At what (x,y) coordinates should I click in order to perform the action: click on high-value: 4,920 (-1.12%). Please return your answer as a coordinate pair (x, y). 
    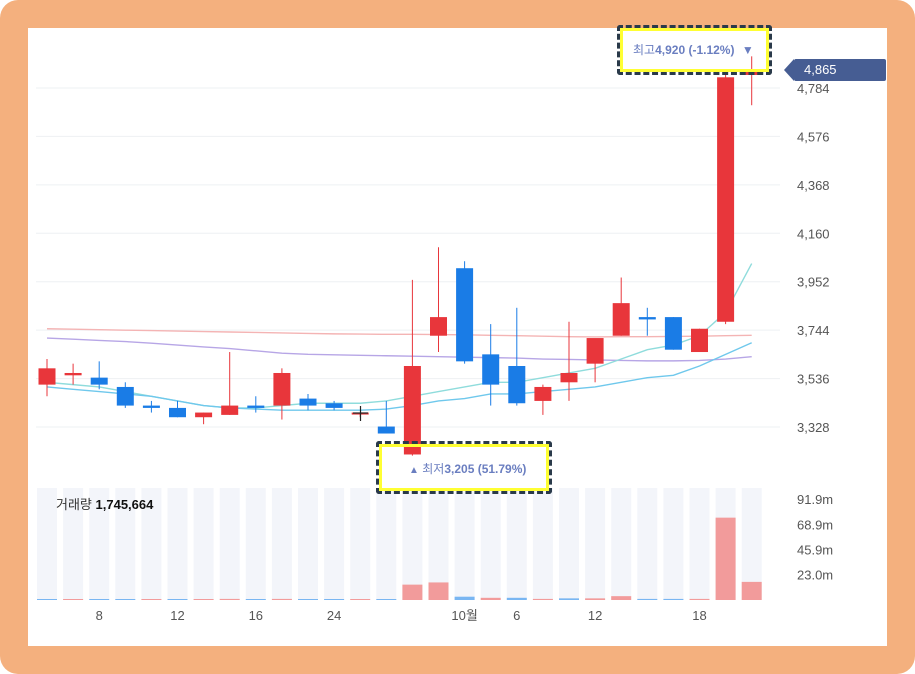
    Looking at the image, I should click on (695, 50).